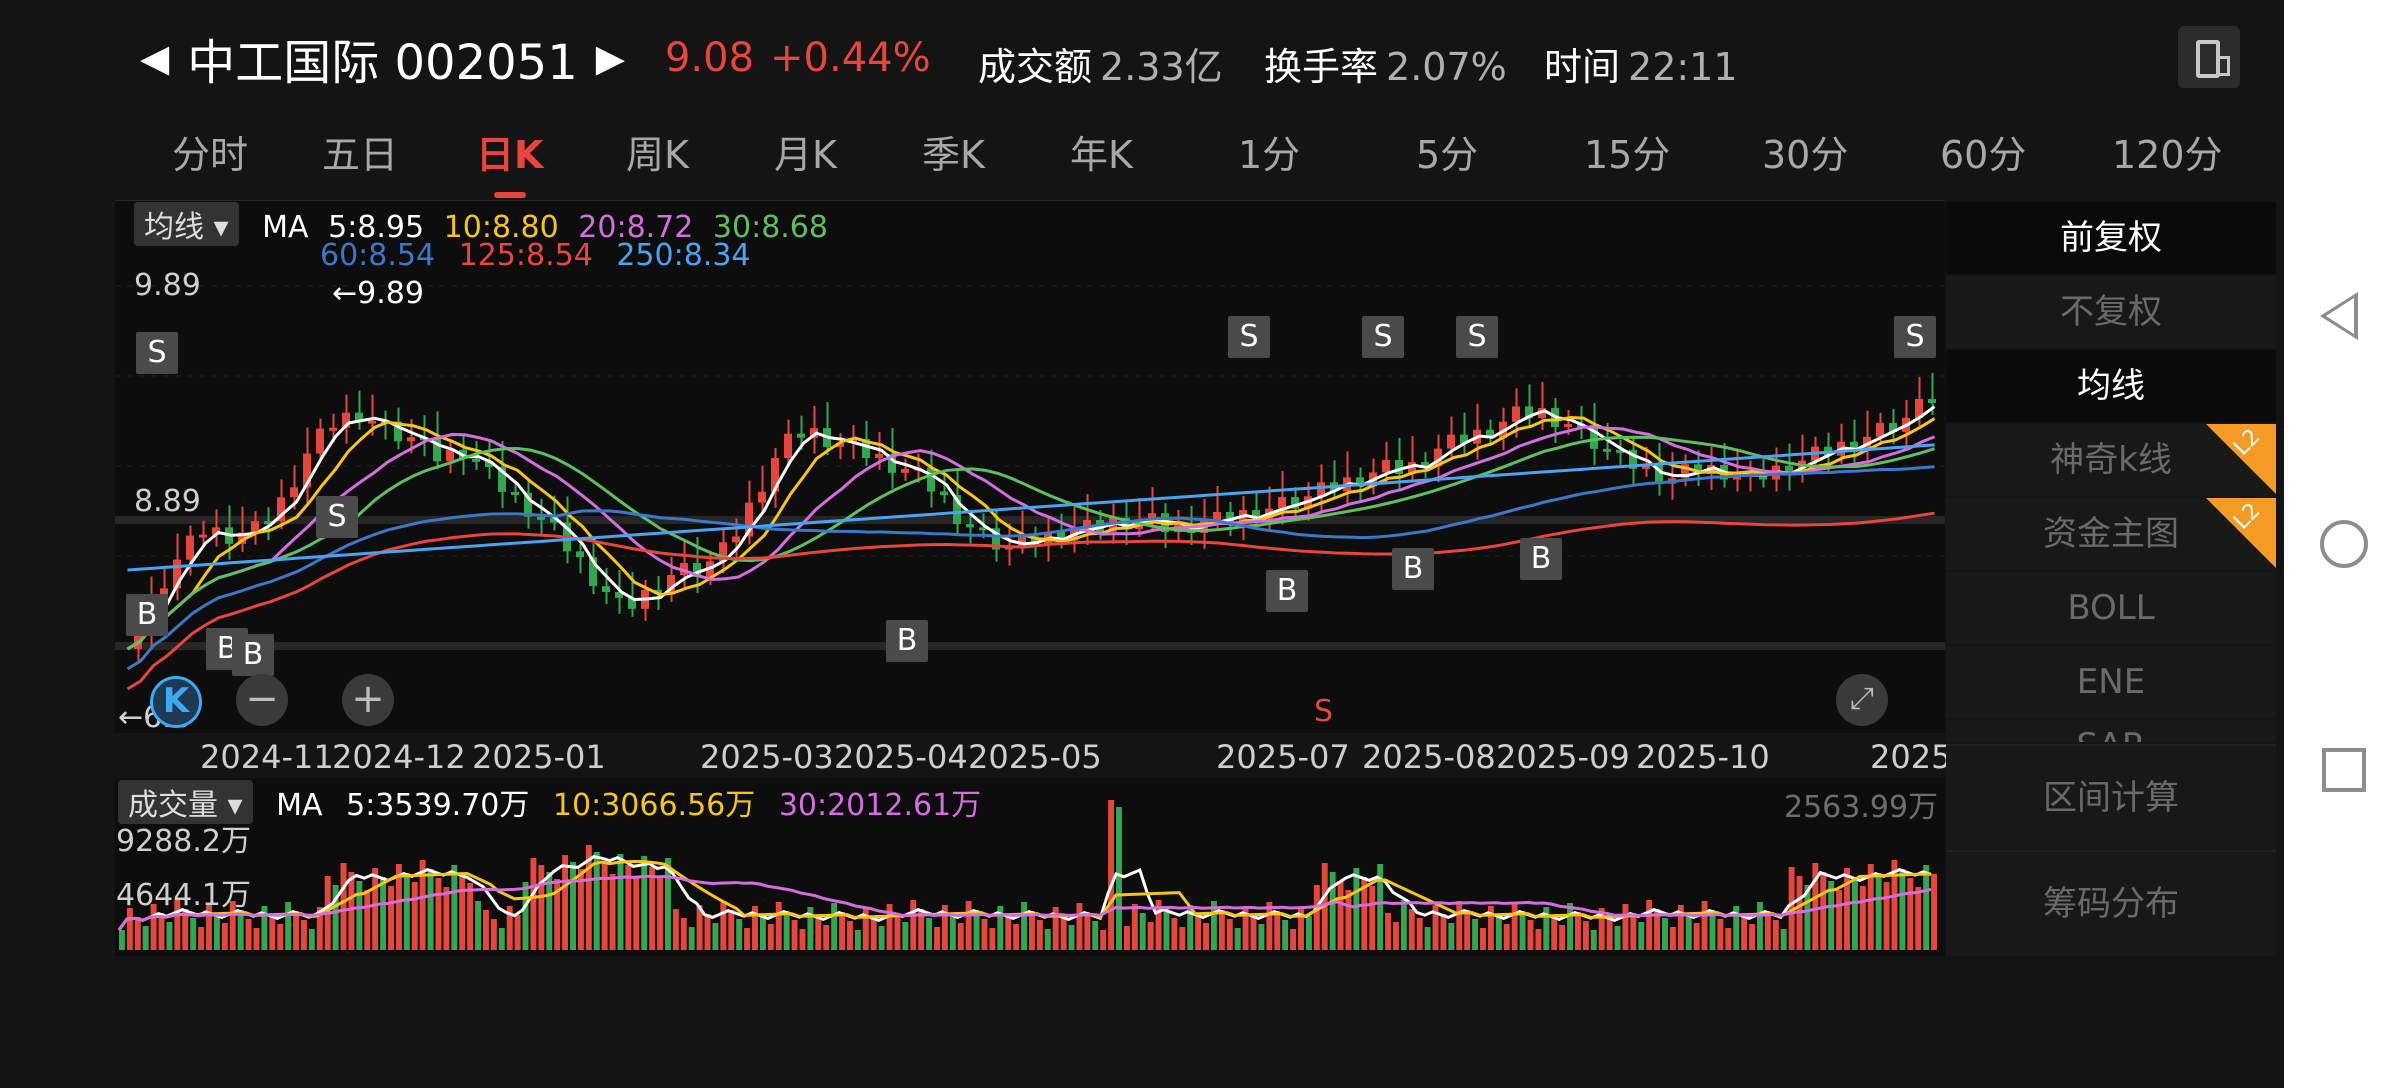 The height and width of the screenshot is (1088, 2400). I want to click on menu-range-calc: 区间计算, so click(2111, 797).